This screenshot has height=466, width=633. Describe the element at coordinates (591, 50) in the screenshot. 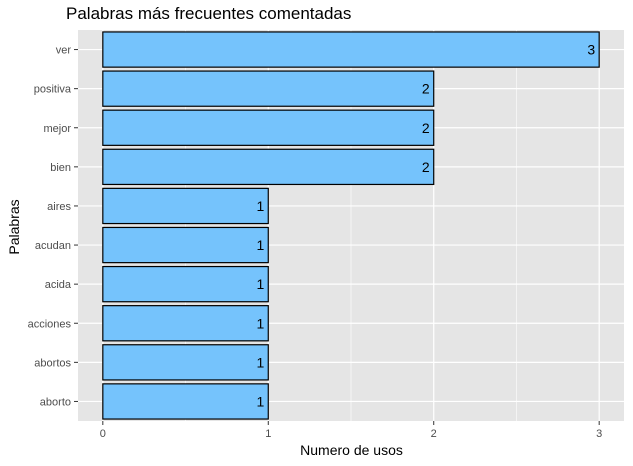

I see `bar-value-label: 3` at that location.